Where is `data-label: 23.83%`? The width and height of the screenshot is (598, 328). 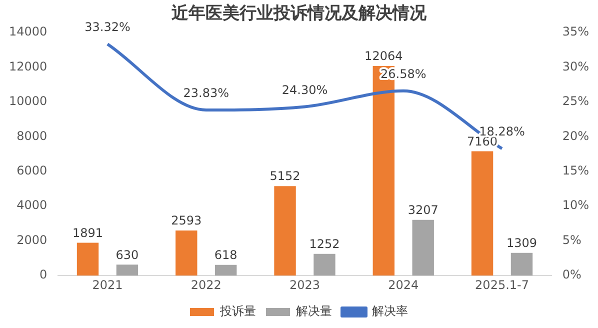 data-label: 23.83% is located at coordinates (206, 93).